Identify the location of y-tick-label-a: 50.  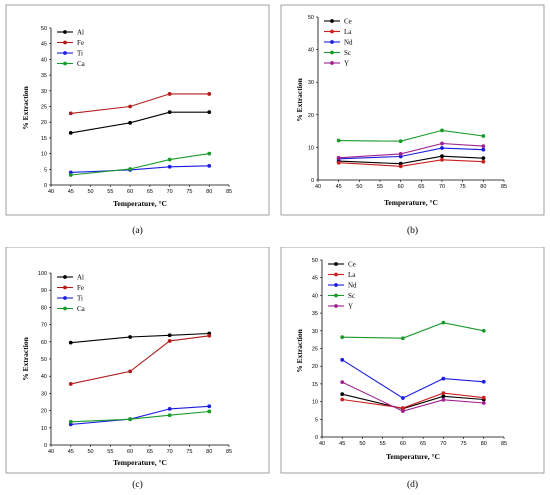
(44, 29).